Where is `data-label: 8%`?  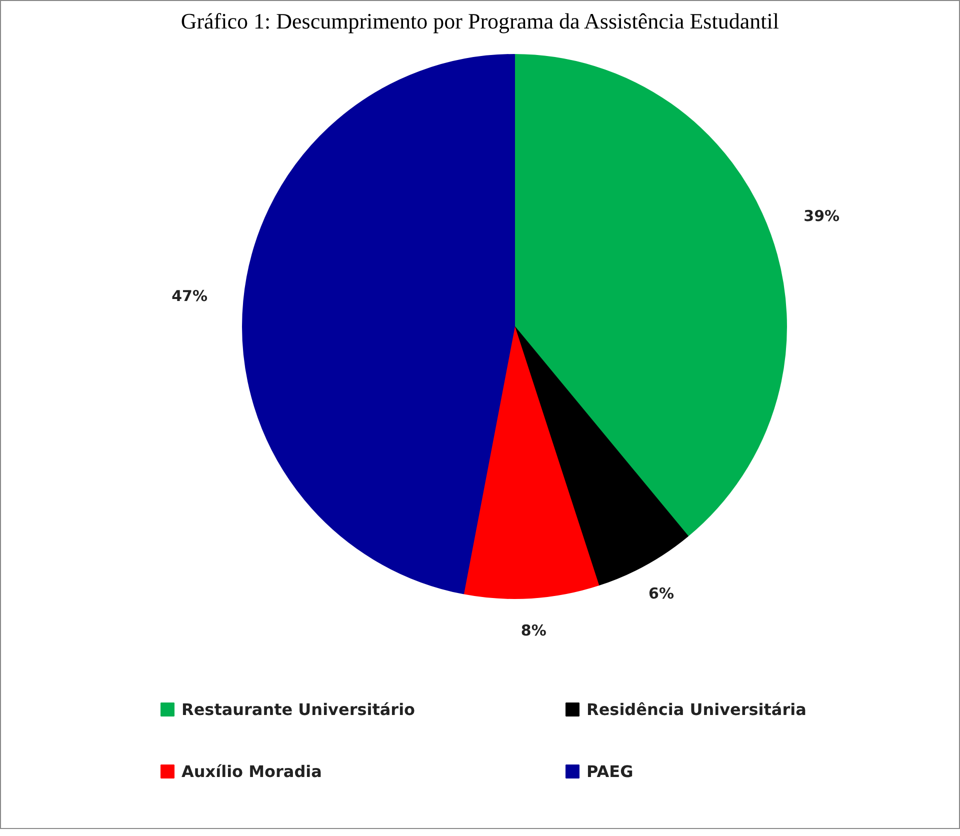 data-label: 8% is located at coordinates (533, 631).